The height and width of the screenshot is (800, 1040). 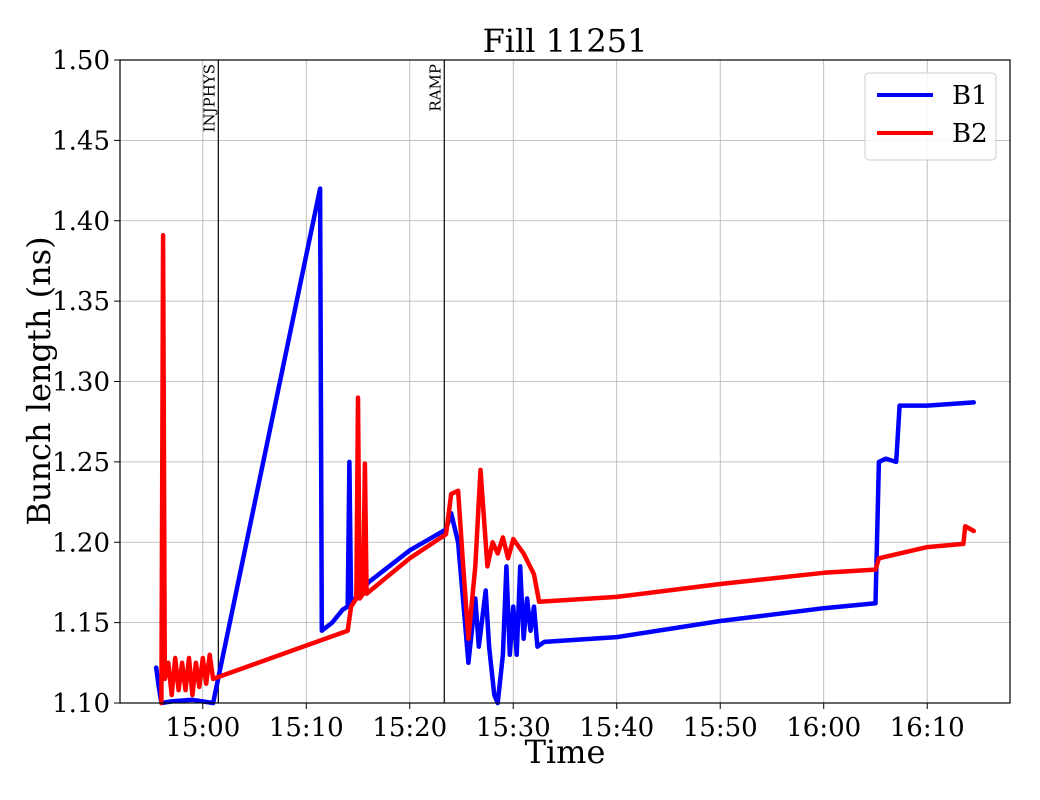 I want to click on x-tick-label: 15:50, so click(x=720, y=728).